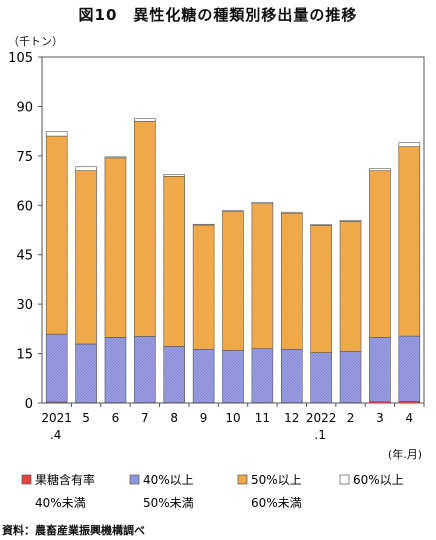 The height and width of the screenshot is (540, 436). I want to click on legend-label: 40%未満, so click(60, 503).